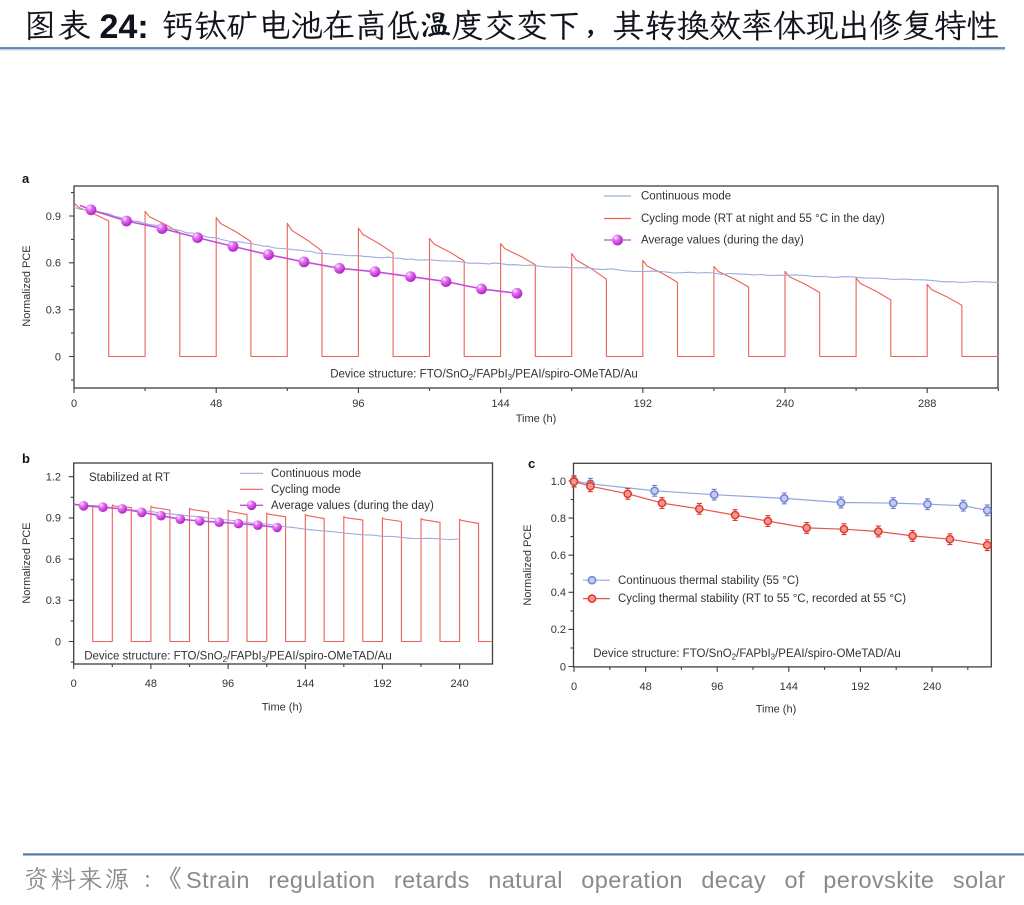 This screenshot has height=905, width=1024. Describe the element at coordinates (558, 593) in the screenshot. I see `svg-text: 0.4` at that location.